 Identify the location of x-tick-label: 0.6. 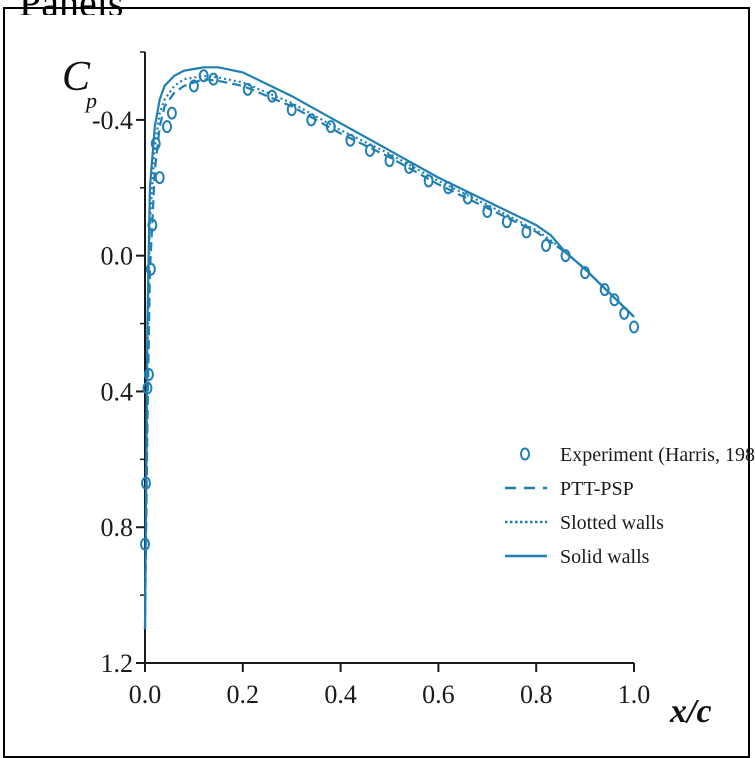
(438, 694).